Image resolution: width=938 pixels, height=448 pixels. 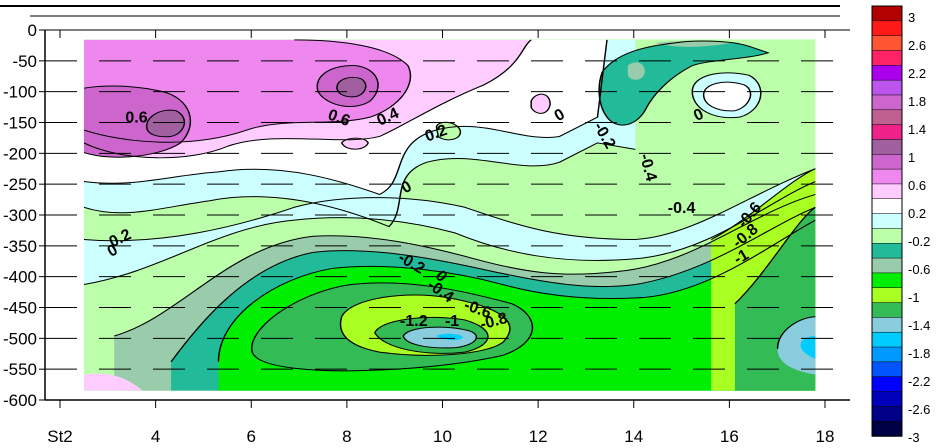 I want to click on y-tick-label: -200, so click(x=20, y=153).